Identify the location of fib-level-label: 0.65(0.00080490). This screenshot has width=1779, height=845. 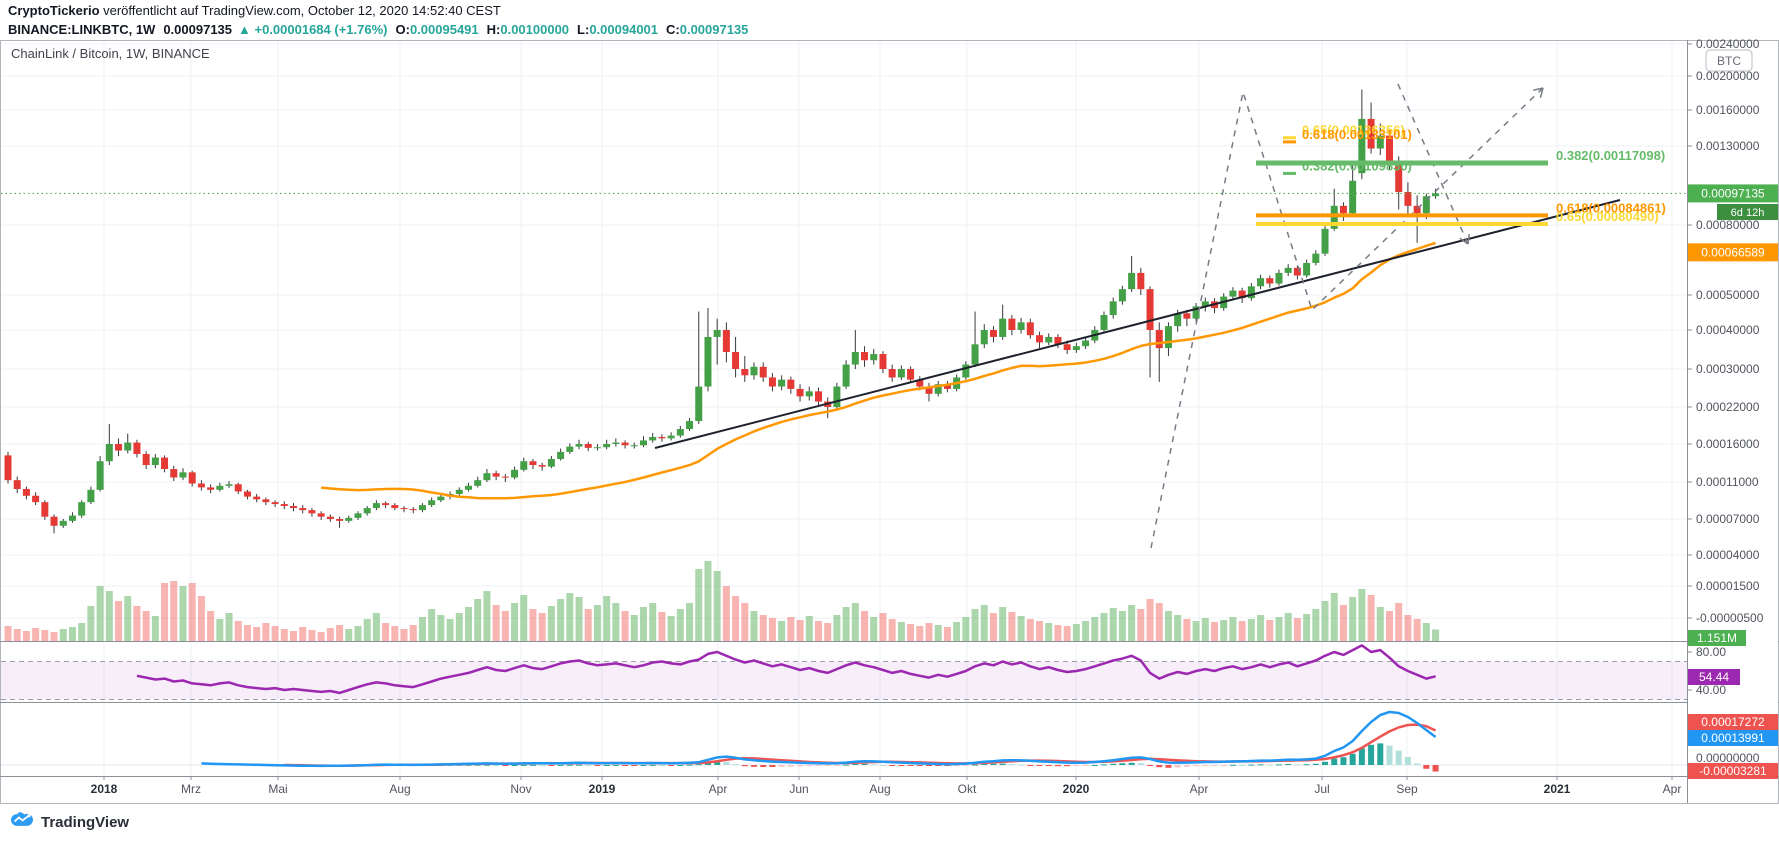
(1607, 216).